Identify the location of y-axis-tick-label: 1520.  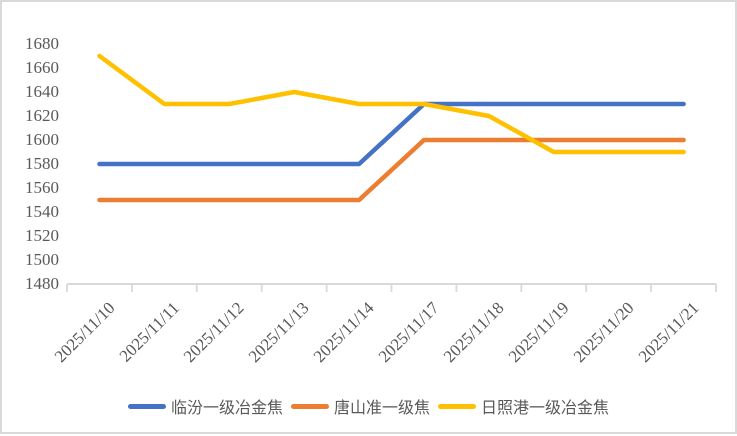
(42, 235).